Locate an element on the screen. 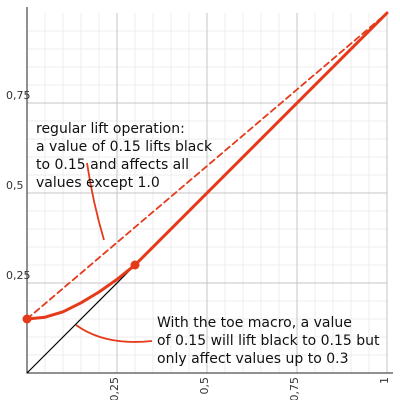  regular-lift-note-line: to 0.15 and affects all is located at coordinates (112, 165).